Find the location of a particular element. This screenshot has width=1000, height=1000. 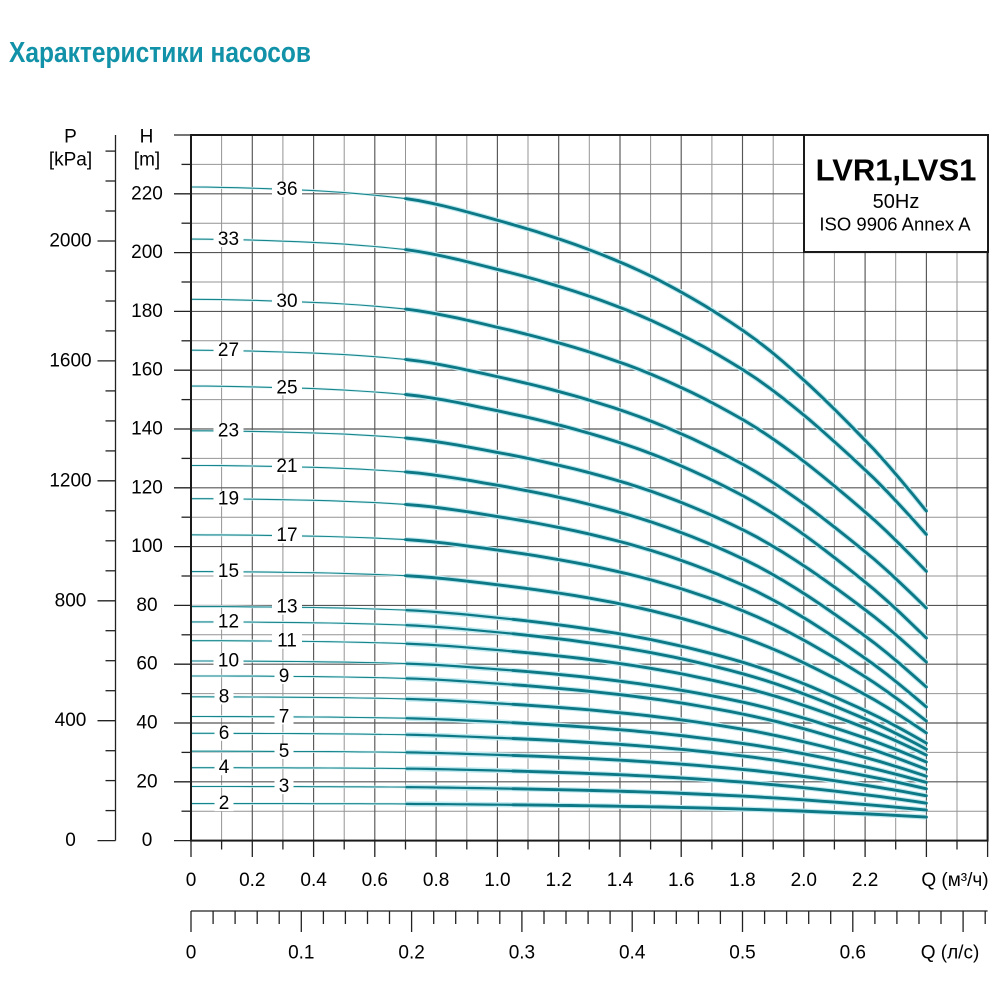

svg-text: 21 is located at coordinates (286, 466).